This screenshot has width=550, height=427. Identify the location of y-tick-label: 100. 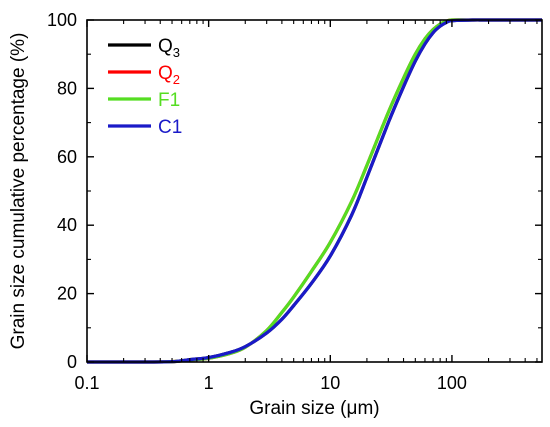
(62, 20).